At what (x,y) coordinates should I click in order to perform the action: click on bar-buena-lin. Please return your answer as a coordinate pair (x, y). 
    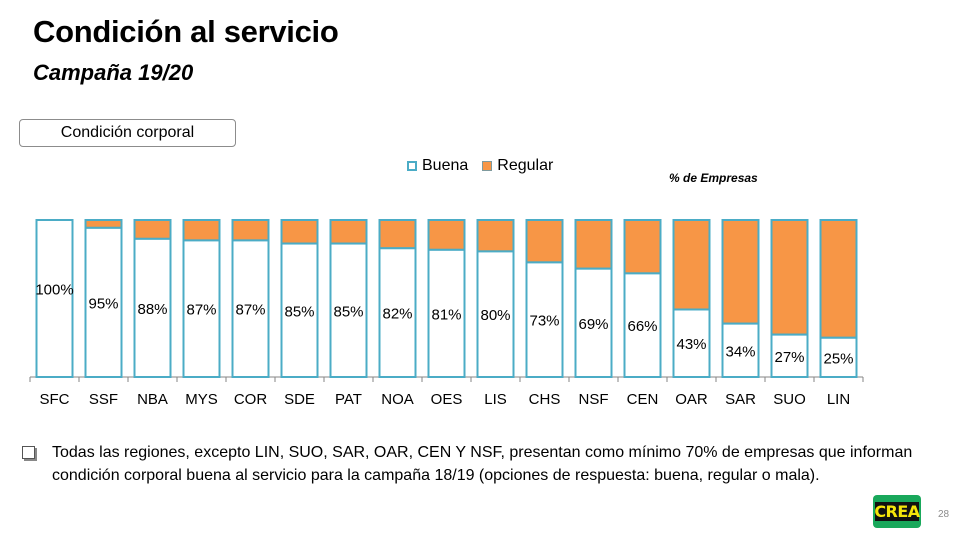
    Looking at the image, I should click on (838, 357).